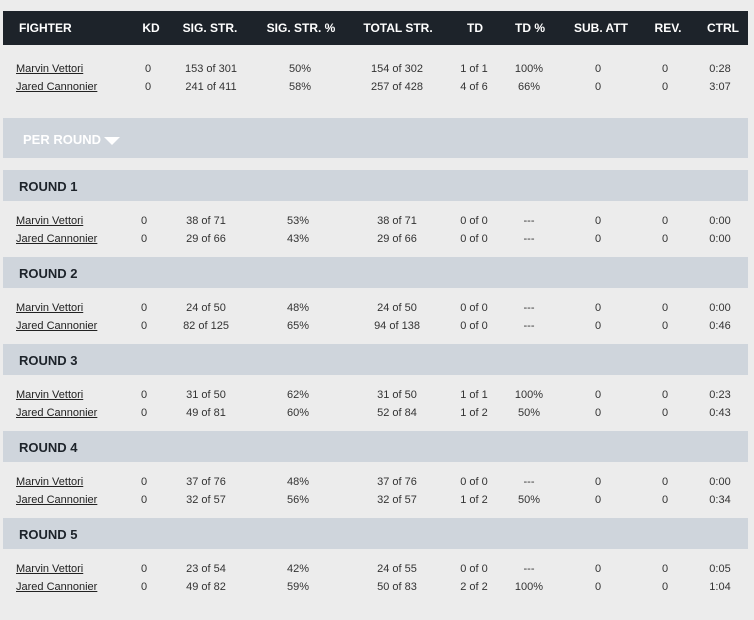  Describe the element at coordinates (397, 569) in the screenshot. I see `total-str-value: 24 of 55` at that location.